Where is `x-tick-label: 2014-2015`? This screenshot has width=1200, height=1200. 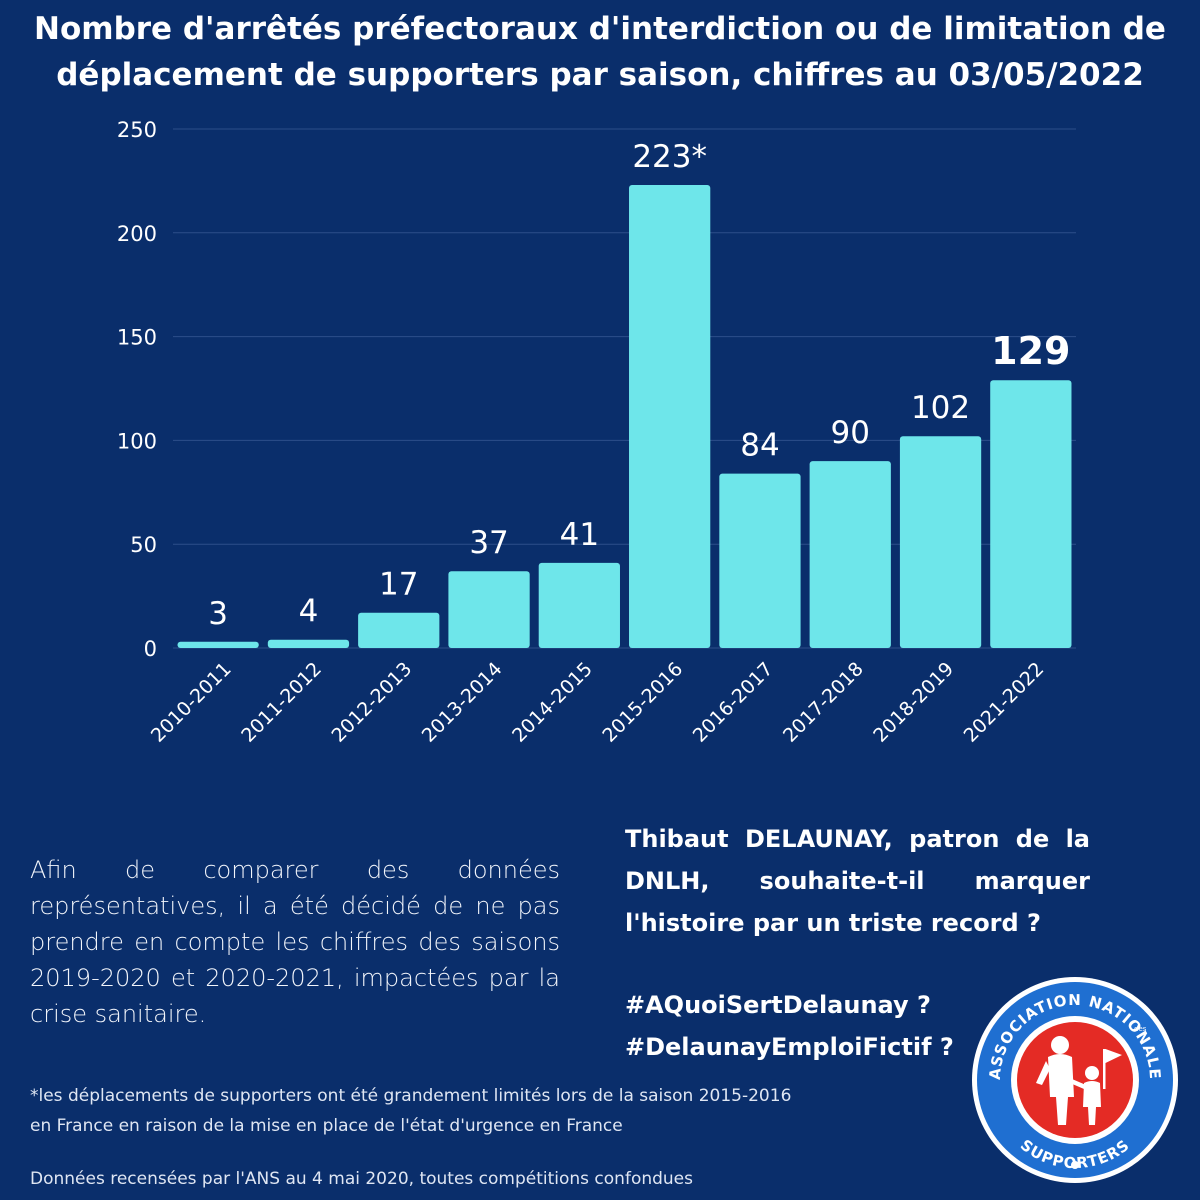
x-tick-label: 2014-2015 is located at coordinates (552, 702).